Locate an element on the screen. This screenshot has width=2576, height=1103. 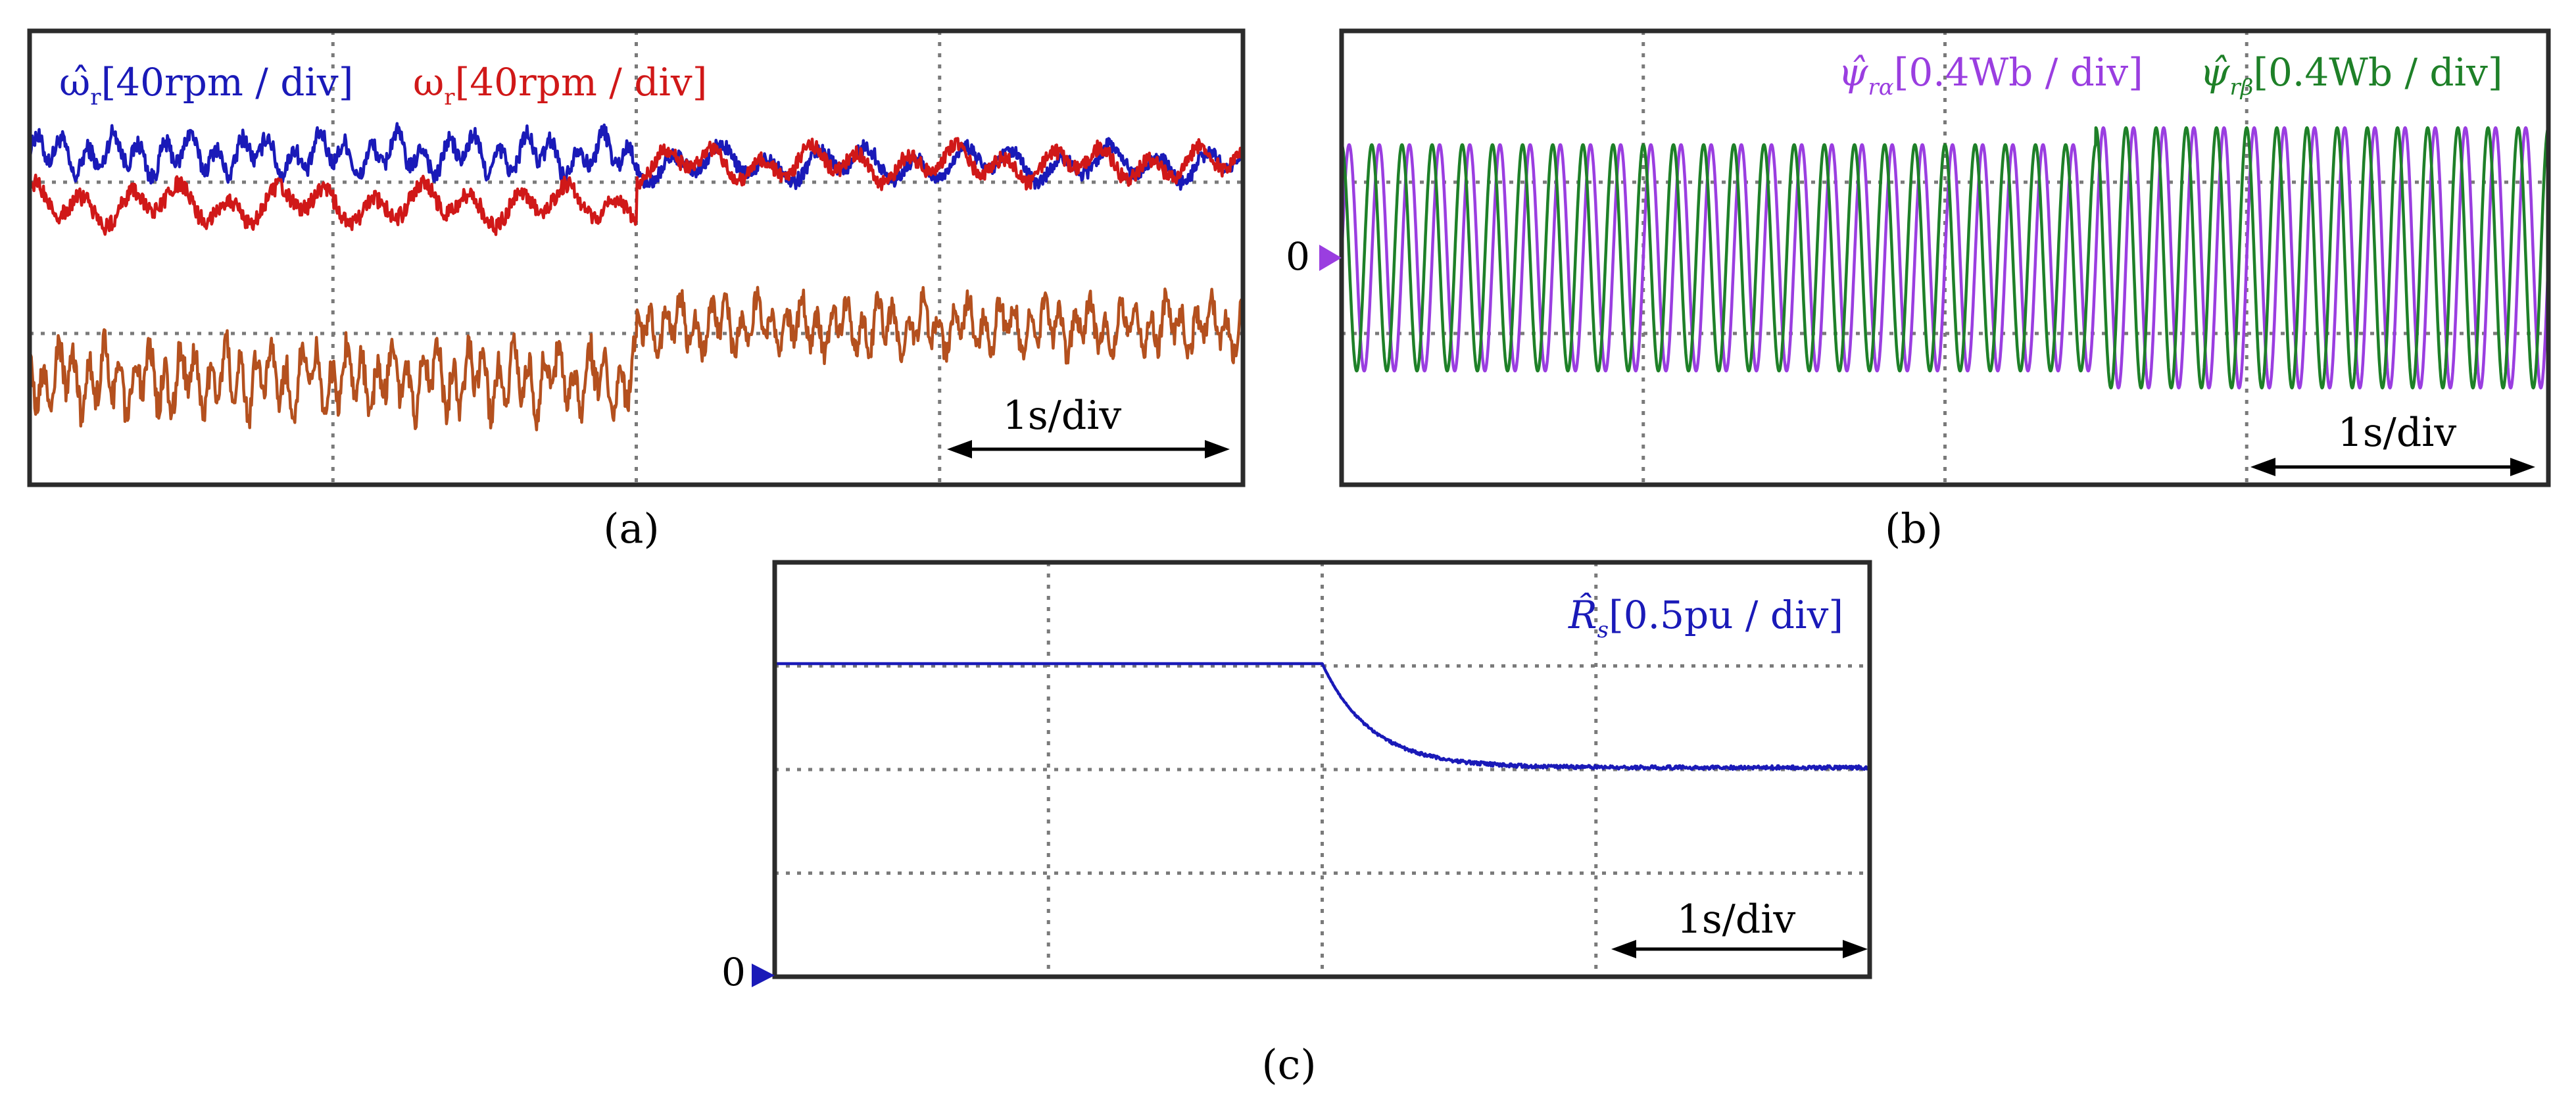
panel-c-series-Rs_hat is located at coordinates (1322, 716).